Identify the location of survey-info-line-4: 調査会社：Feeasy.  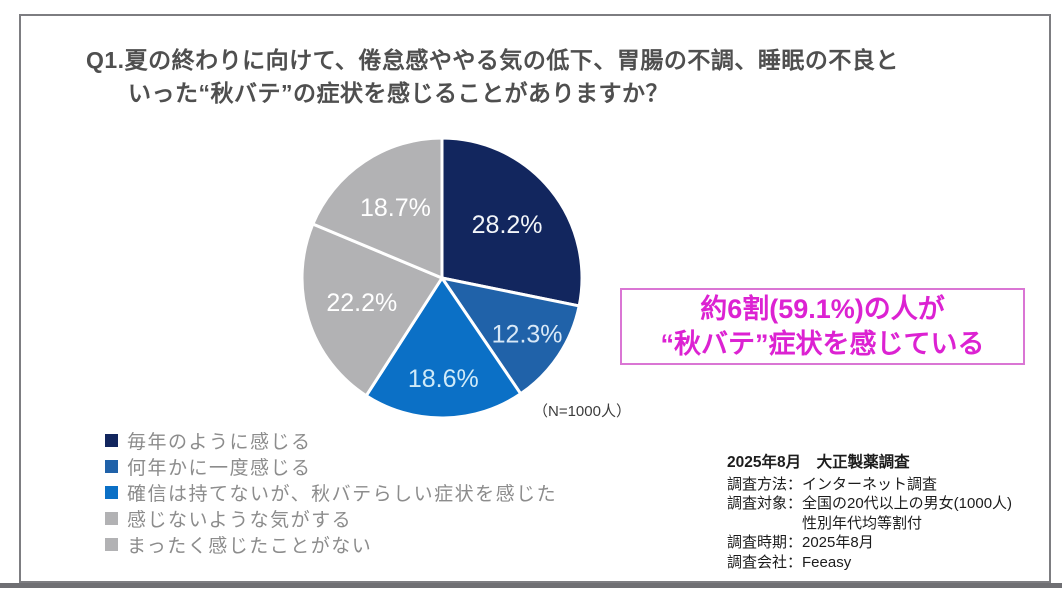
(789, 562).